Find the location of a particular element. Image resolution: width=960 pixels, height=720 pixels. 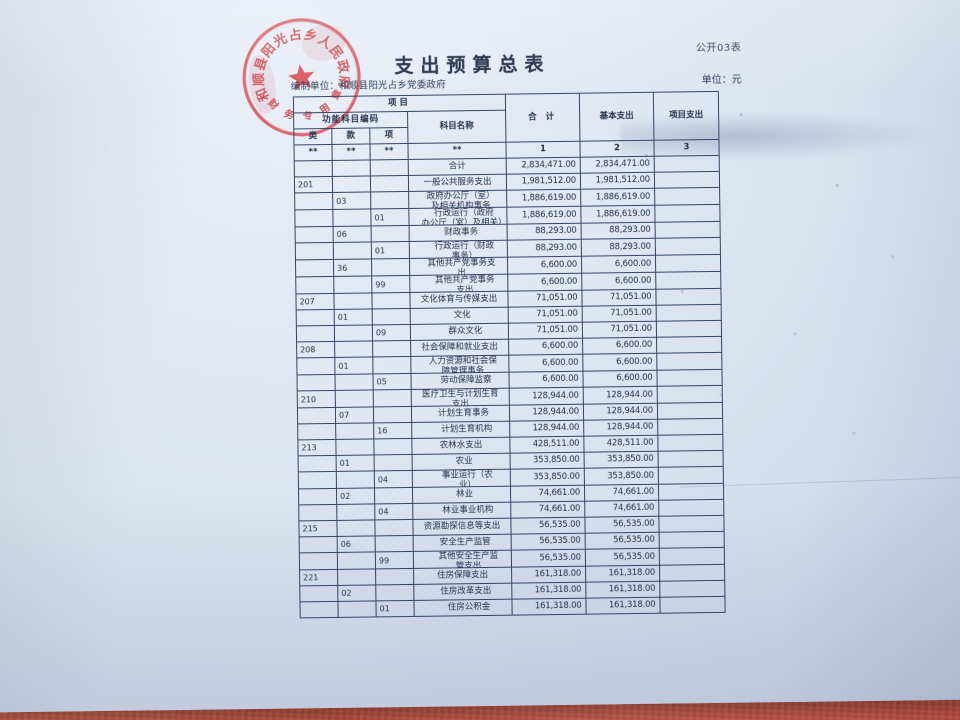

cell-subject-name-line2: 办公厅（室）及相关） is located at coordinates (464, 221).